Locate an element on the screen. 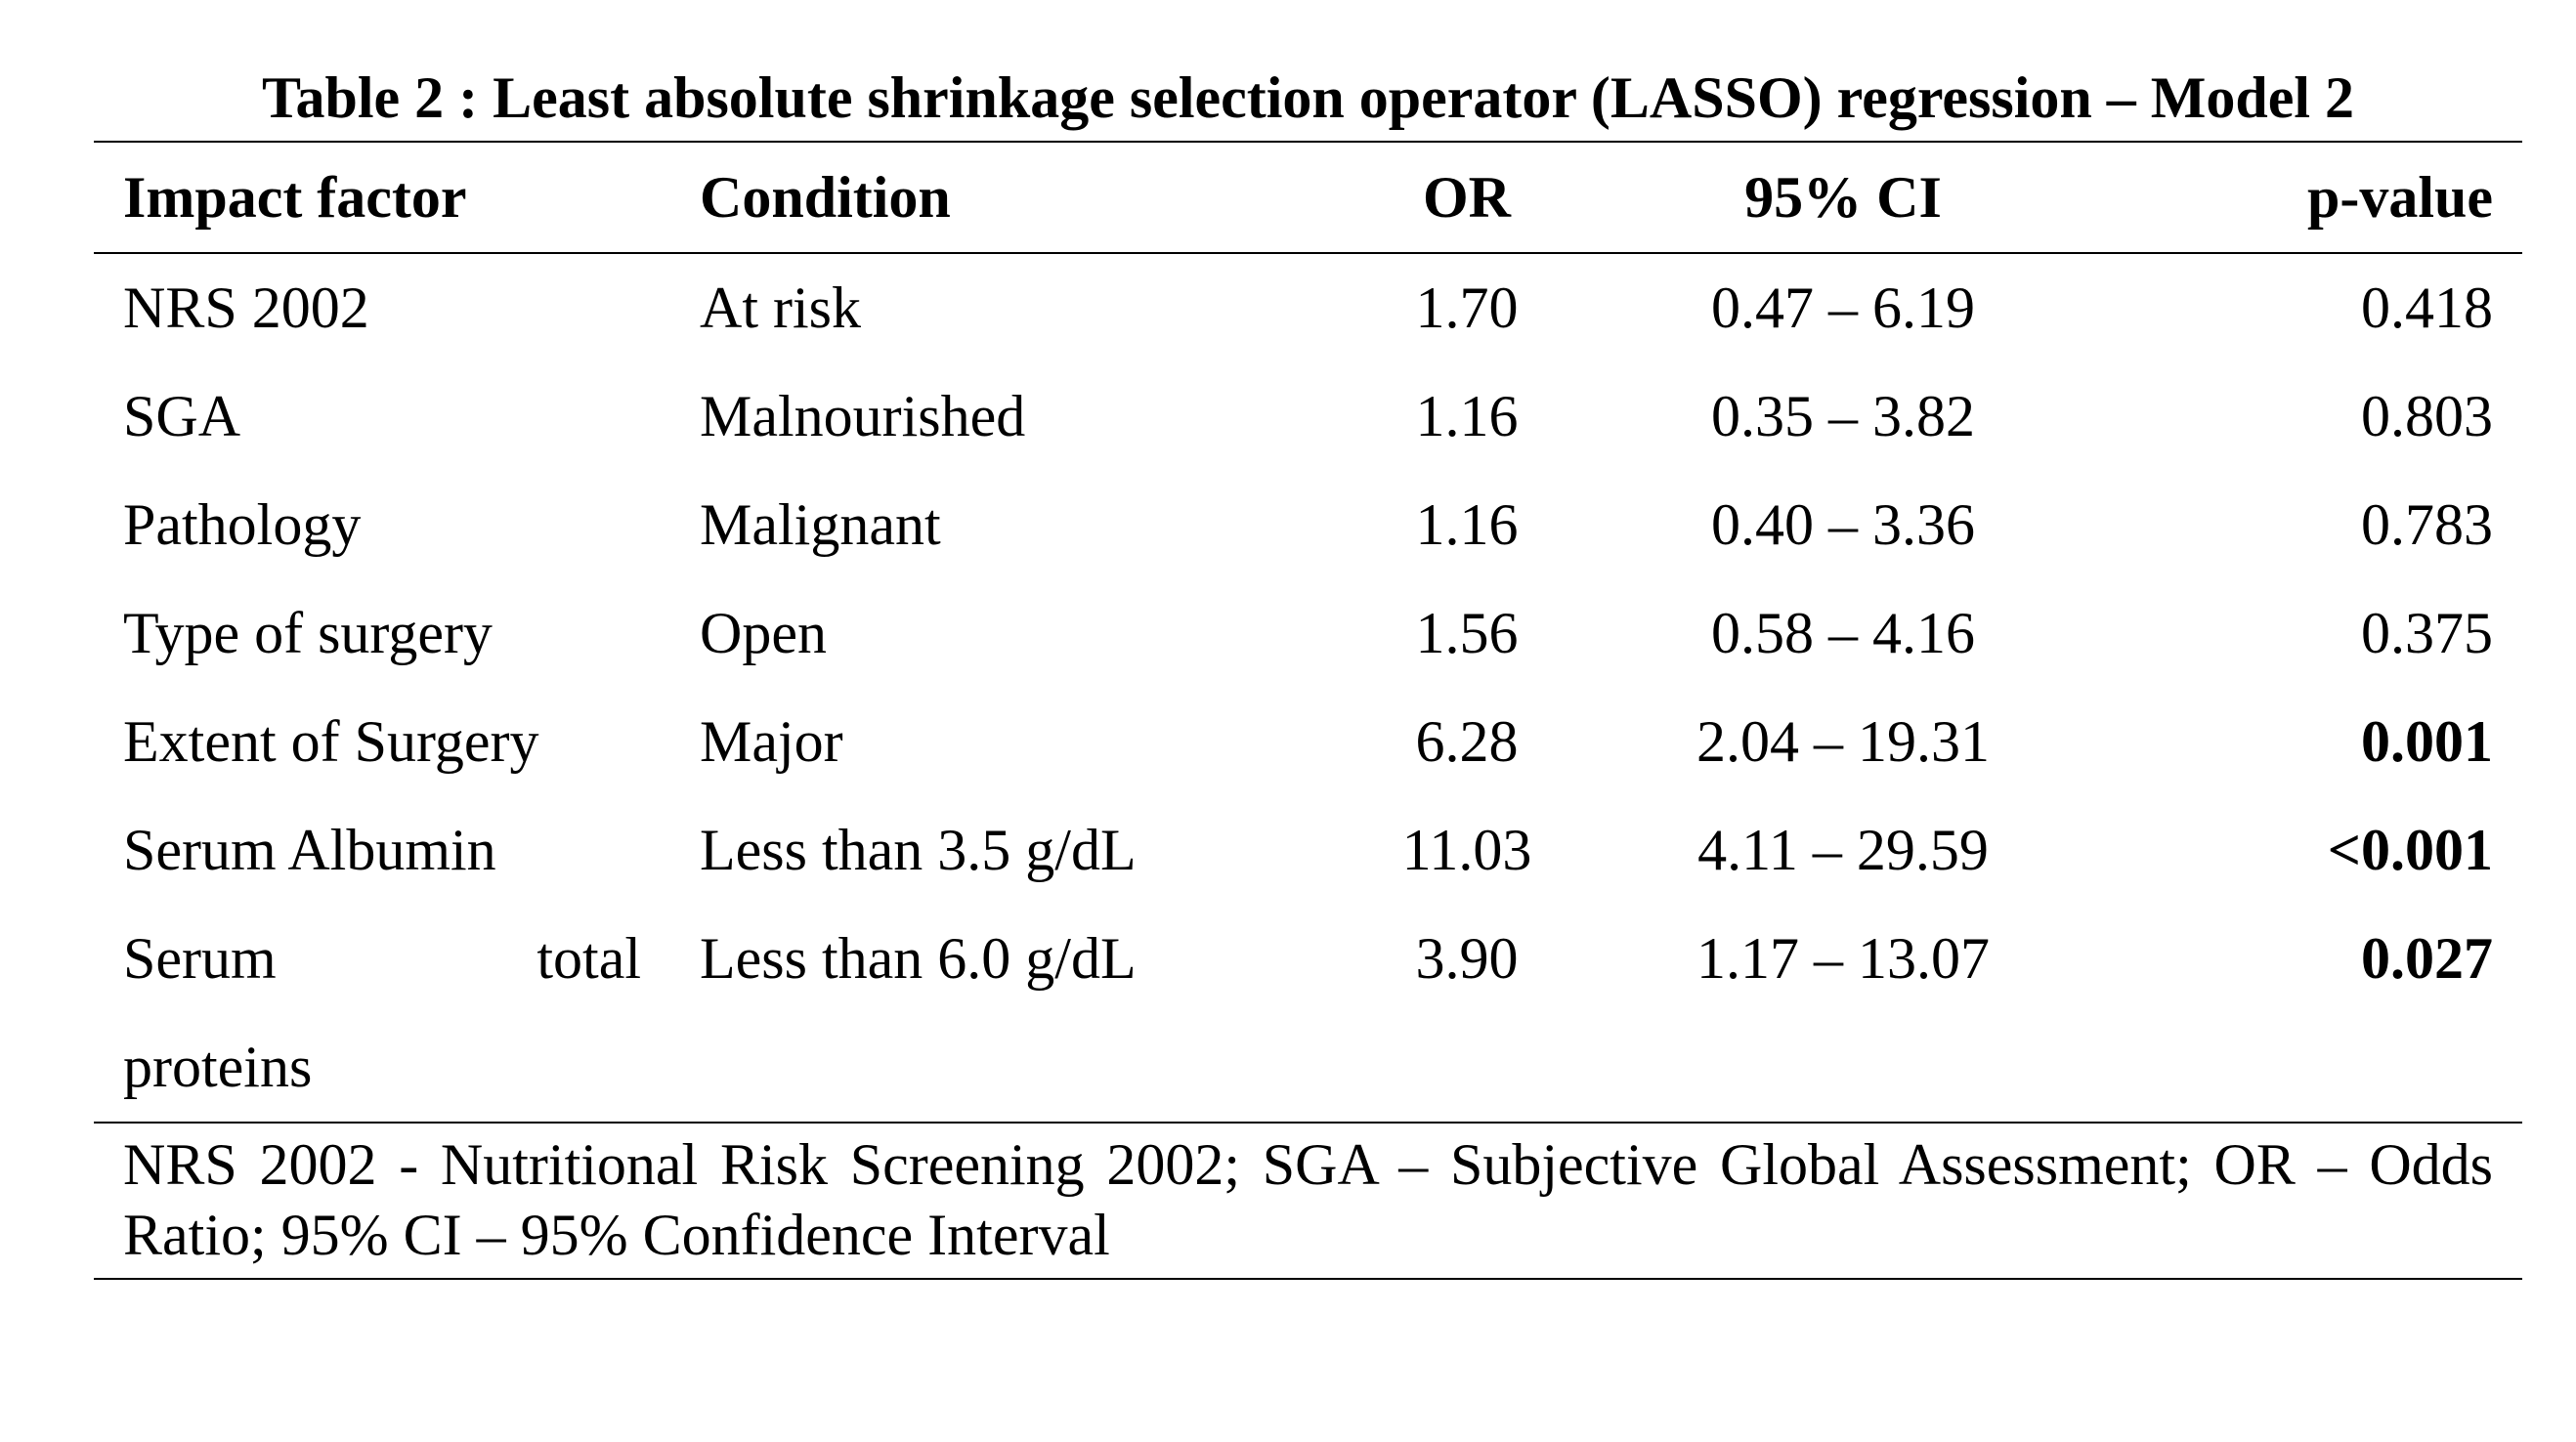 The height and width of the screenshot is (1442, 2576). cell-factor: NRS 2002 is located at coordinates (246, 308).